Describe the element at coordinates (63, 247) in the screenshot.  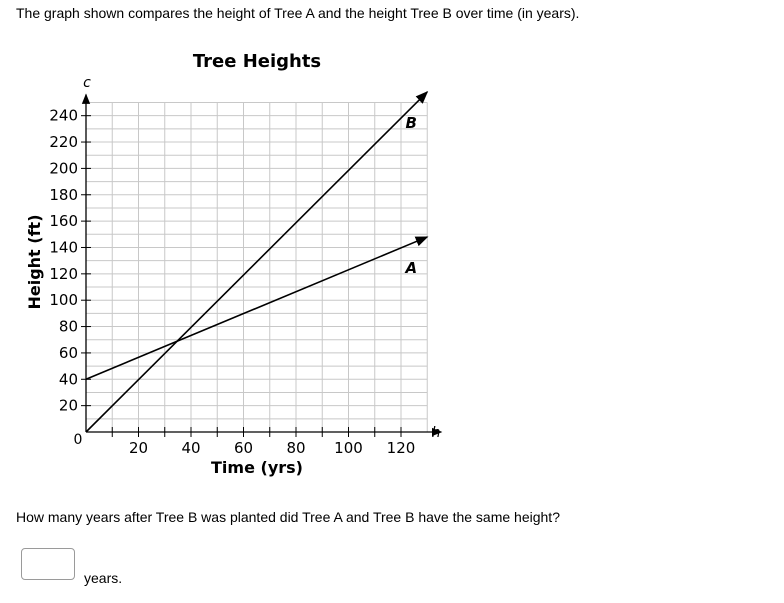
I see `y-tick-label: 140` at that location.